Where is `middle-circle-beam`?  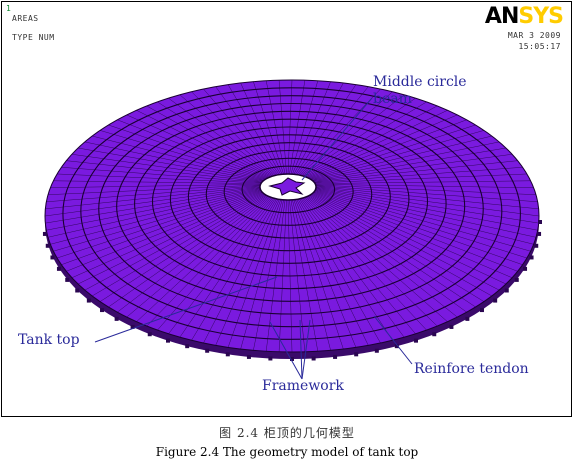 middle-circle-beam is located at coordinates (287, 186).